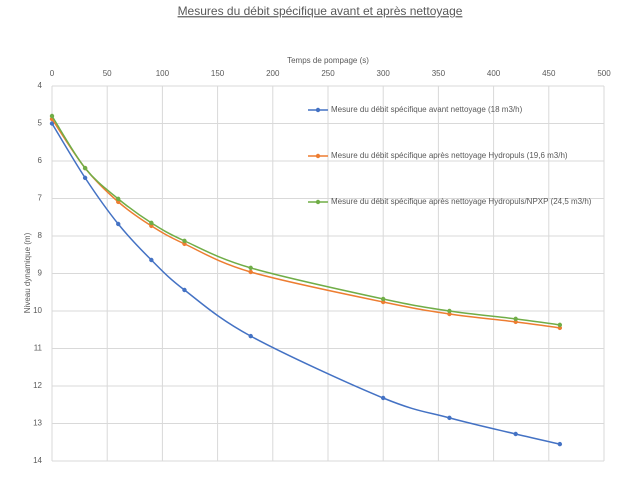  I want to click on x-axis-title: Temps de pompage (s), so click(328, 60).